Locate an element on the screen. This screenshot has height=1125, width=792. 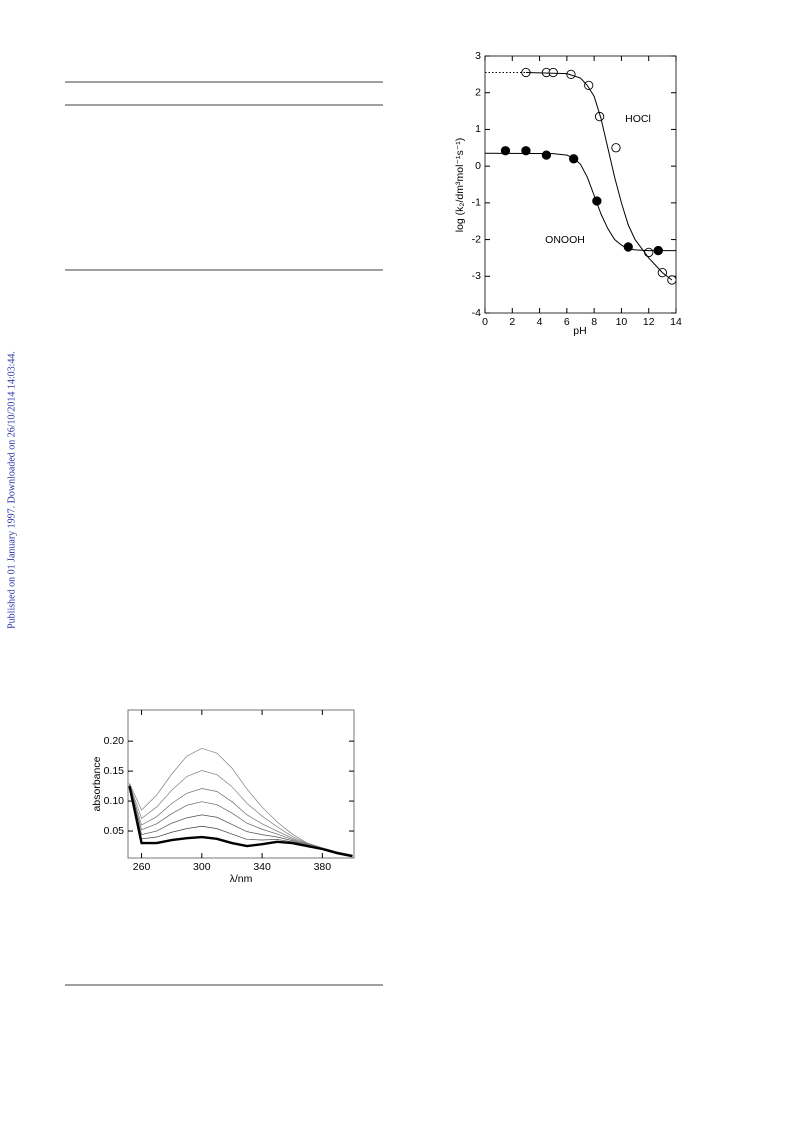
x-tick-label: 10 is located at coordinates (622, 322).